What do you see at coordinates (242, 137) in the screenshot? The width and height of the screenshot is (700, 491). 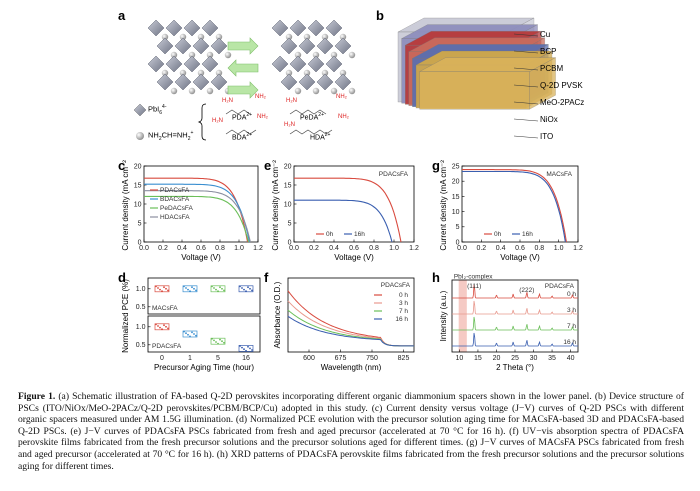 I see `bda-label: BDA2+` at bounding box center [242, 137].